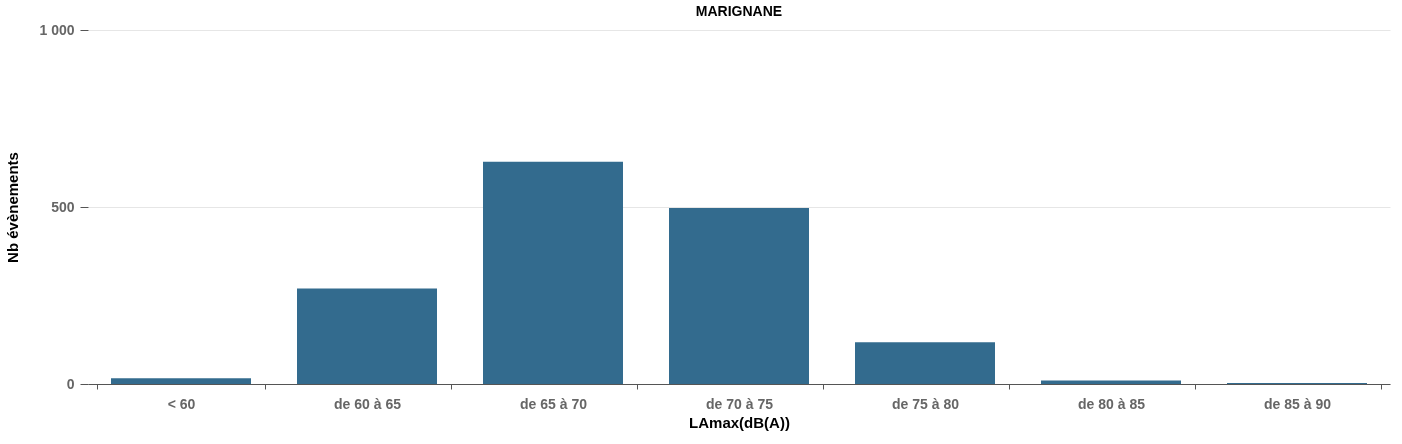  What do you see at coordinates (13, 207) in the screenshot?
I see `y-axis-title: Nb évènements` at bounding box center [13, 207].